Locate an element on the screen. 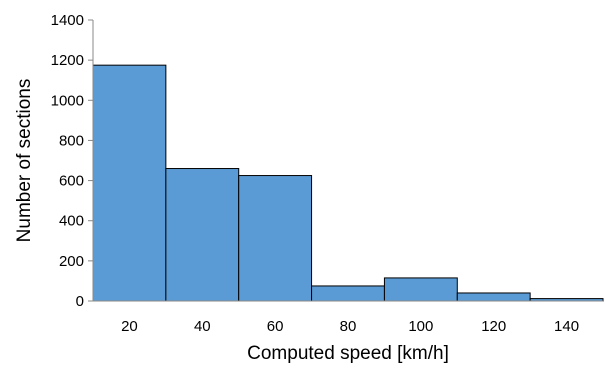  y-tick-label: 200 is located at coordinates (71, 261).